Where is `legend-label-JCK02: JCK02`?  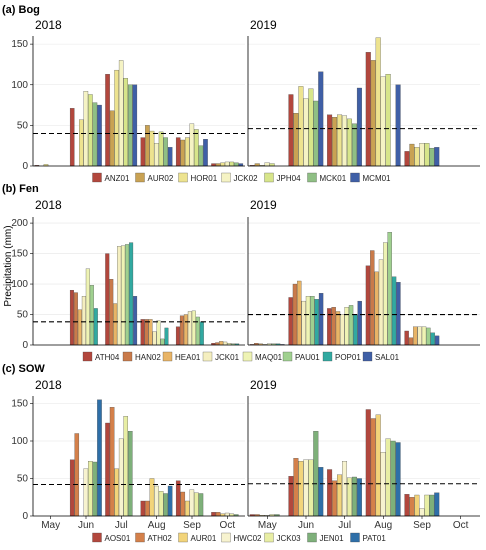
legend-label-JCK02: JCK02 is located at coordinates (246, 178).